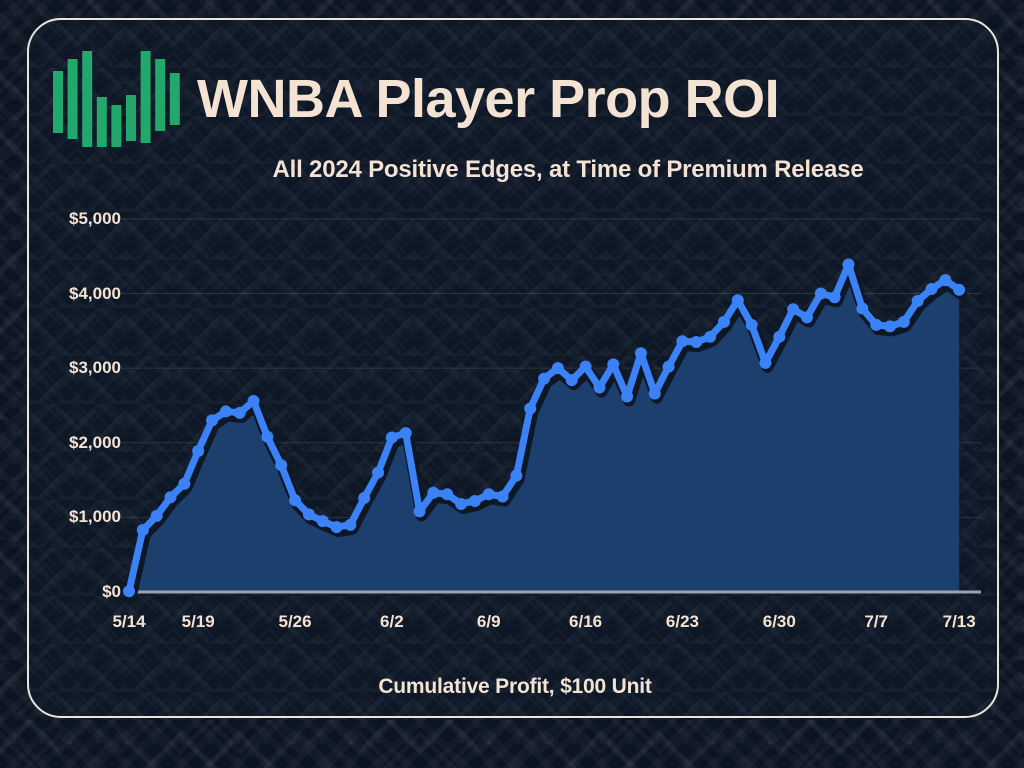 The height and width of the screenshot is (768, 1024). Describe the element at coordinates (117, 99) in the screenshot. I see `bar-logo-icon` at that location.